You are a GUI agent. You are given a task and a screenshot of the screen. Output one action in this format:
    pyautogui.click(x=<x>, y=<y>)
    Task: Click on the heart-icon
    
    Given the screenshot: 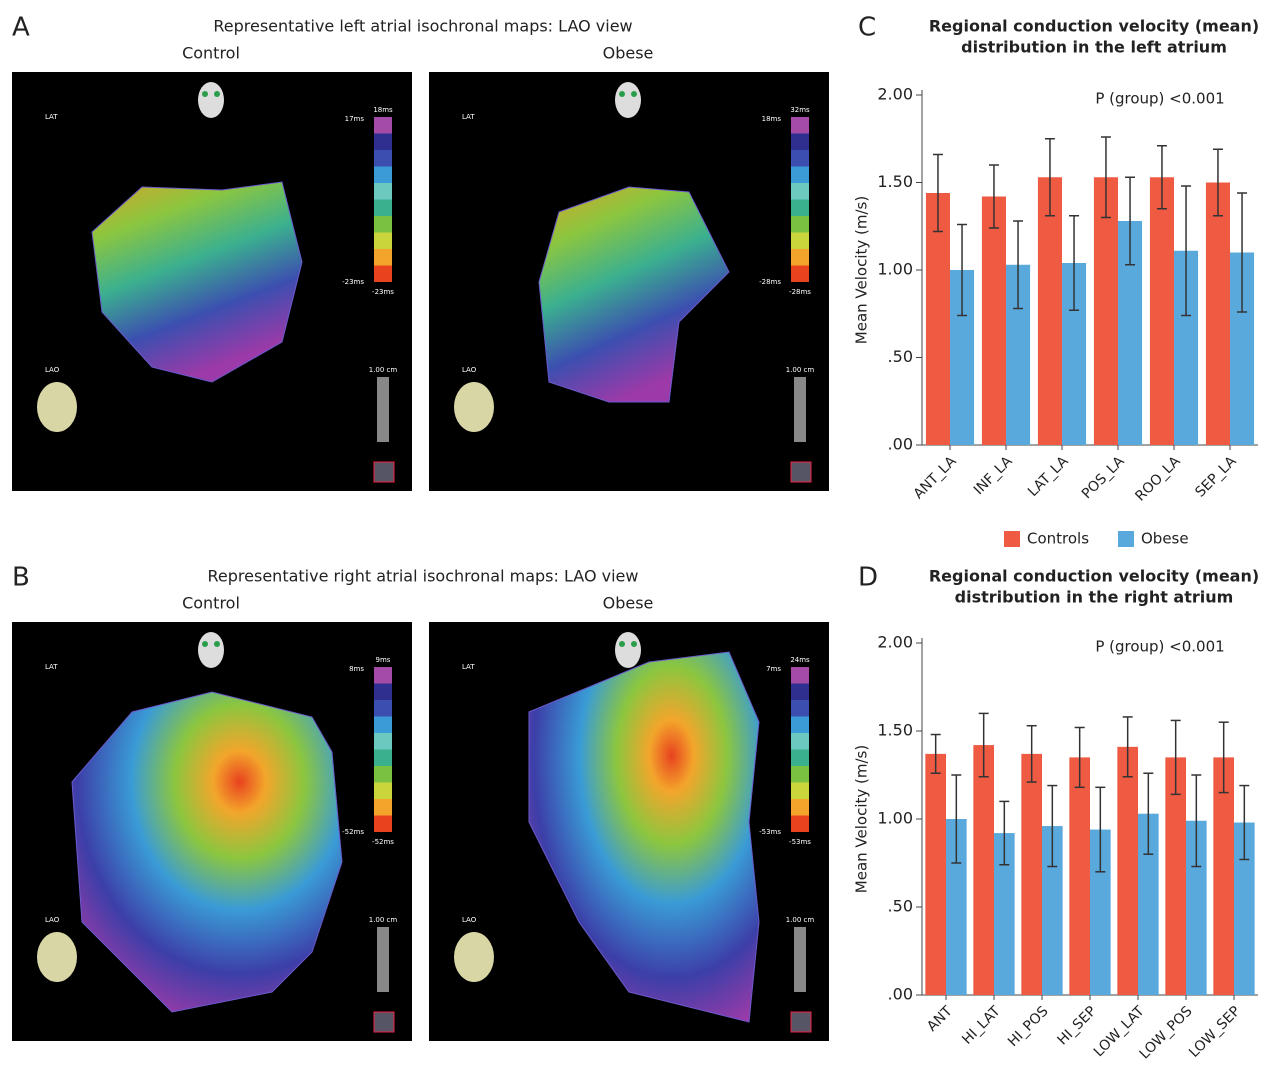 What is the action you would take?
    pyautogui.click(x=57, y=957)
    